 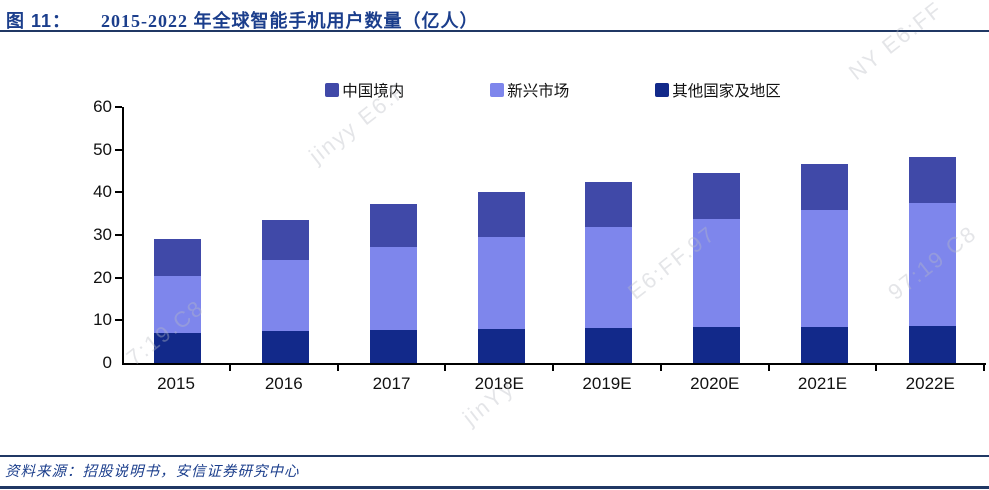 What do you see at coordinates (102, 192) in the screenshot?
I see `y-tick-label: 40` at bounding box center [102, 192].